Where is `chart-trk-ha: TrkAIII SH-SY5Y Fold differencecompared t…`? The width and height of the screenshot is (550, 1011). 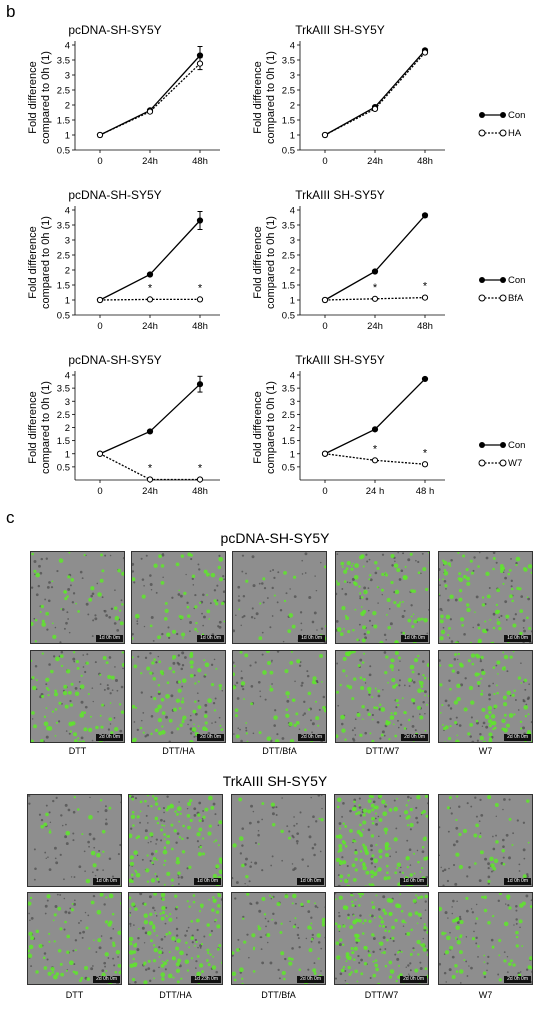
chart-trk-ha: TrkAIII SH-SY5Y Fold differencecompared t… is located at coordinates (348, 95).